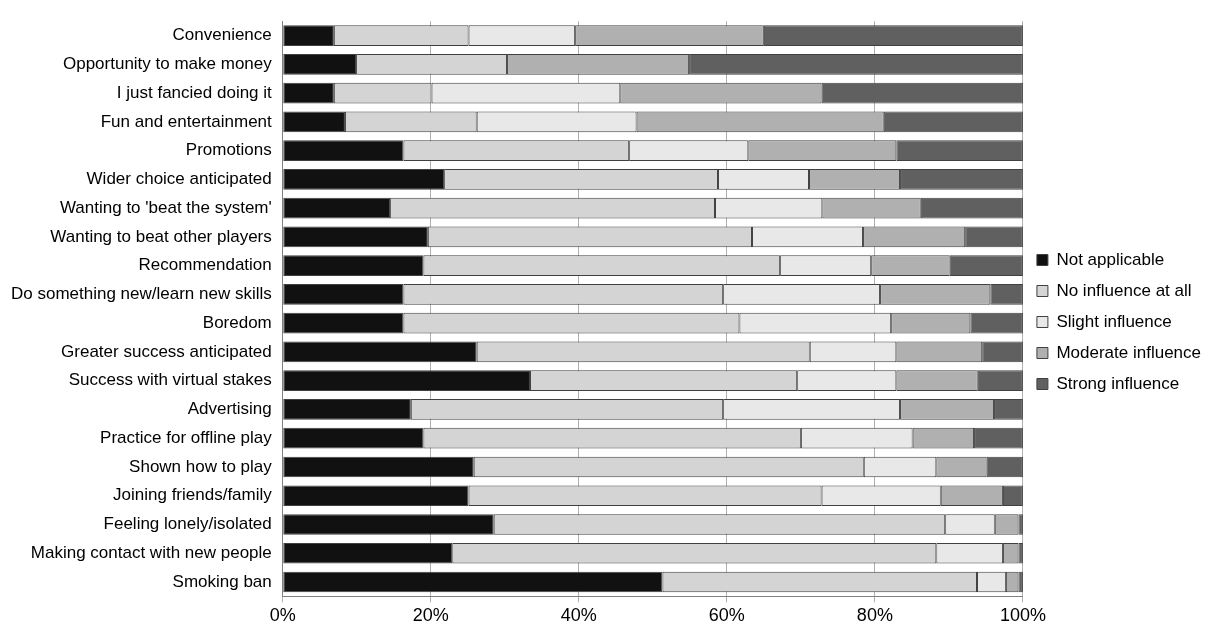 The height and width of the screenshot is (642, 1229). What do you see at coordinates (578, 615) in the screenshot?
I see `x-tick-label: 40%` at bounding box center [578, 615].